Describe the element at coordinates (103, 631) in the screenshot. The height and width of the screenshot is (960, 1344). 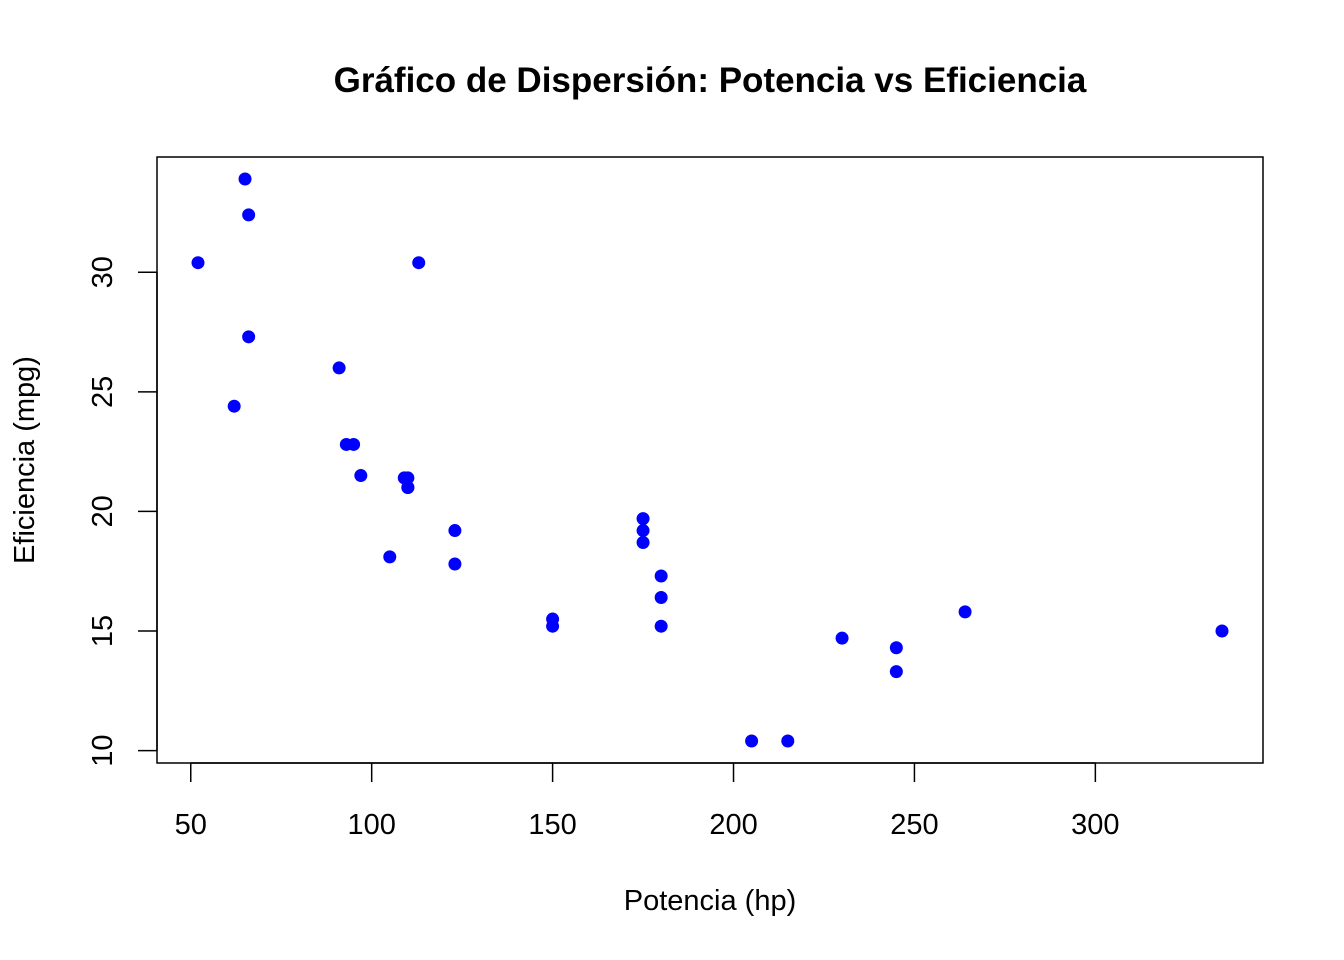
I see `y-tick-label: 15` at that location.